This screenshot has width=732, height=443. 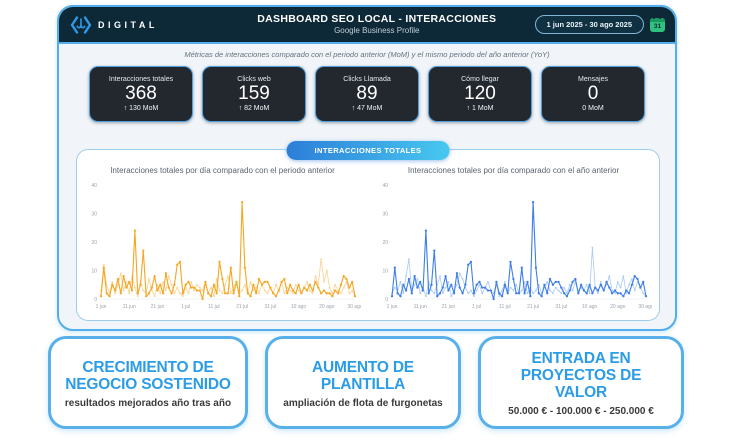 I want to click on metric-value: 0, so click(x=593, y=94).